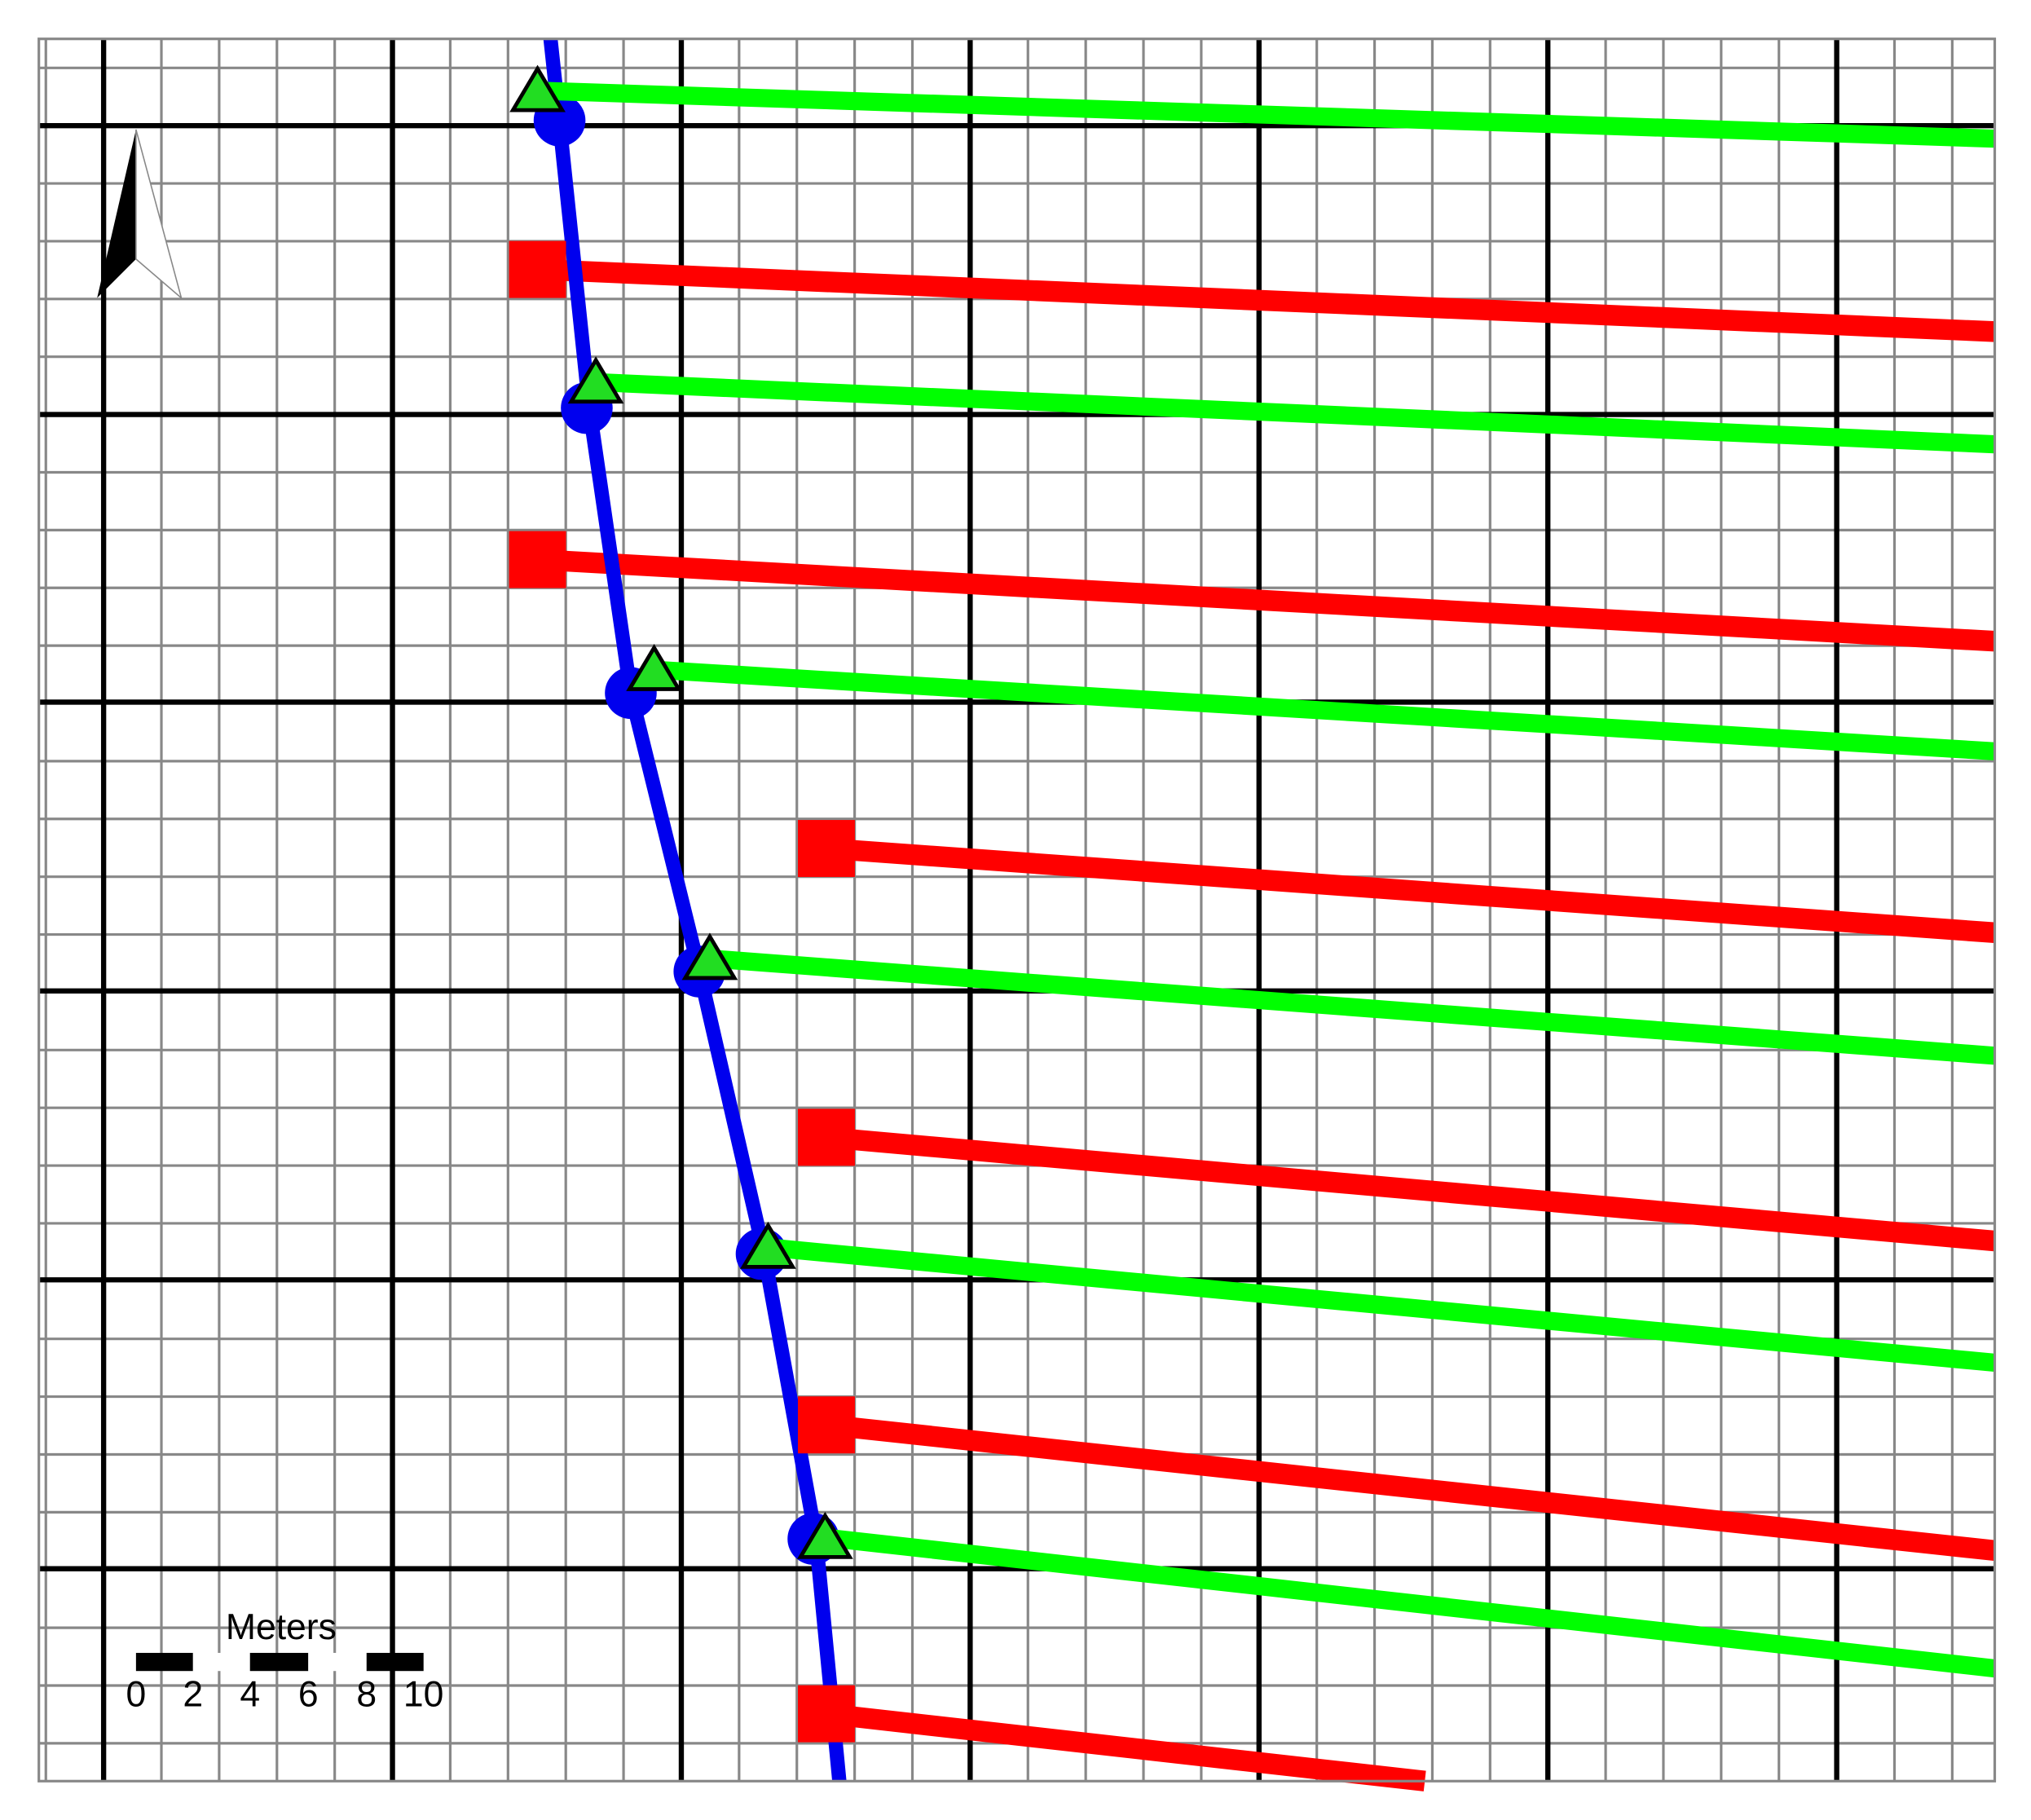 The width and height of the screenshot is (2031, 1820). What do you see at coordinates (423, 1695) in the screenshot?
I see `scale-label: 10` at bounding box center [423, 1695].